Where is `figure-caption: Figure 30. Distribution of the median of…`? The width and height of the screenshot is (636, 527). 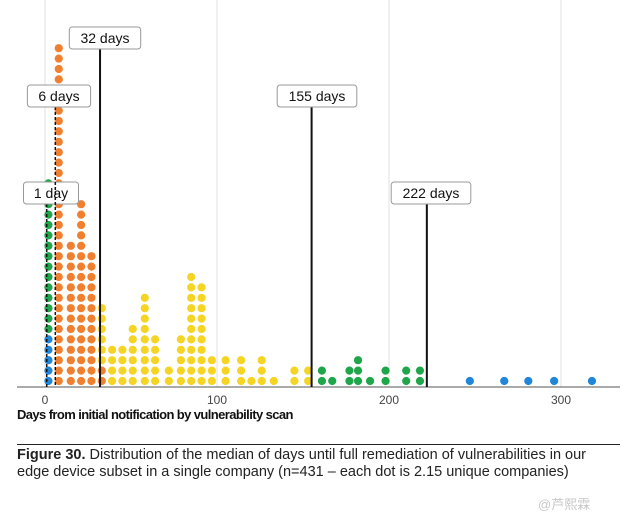
figure-caption: Figure 30. Distribution of the median of… is located at coordinates (317, 464).